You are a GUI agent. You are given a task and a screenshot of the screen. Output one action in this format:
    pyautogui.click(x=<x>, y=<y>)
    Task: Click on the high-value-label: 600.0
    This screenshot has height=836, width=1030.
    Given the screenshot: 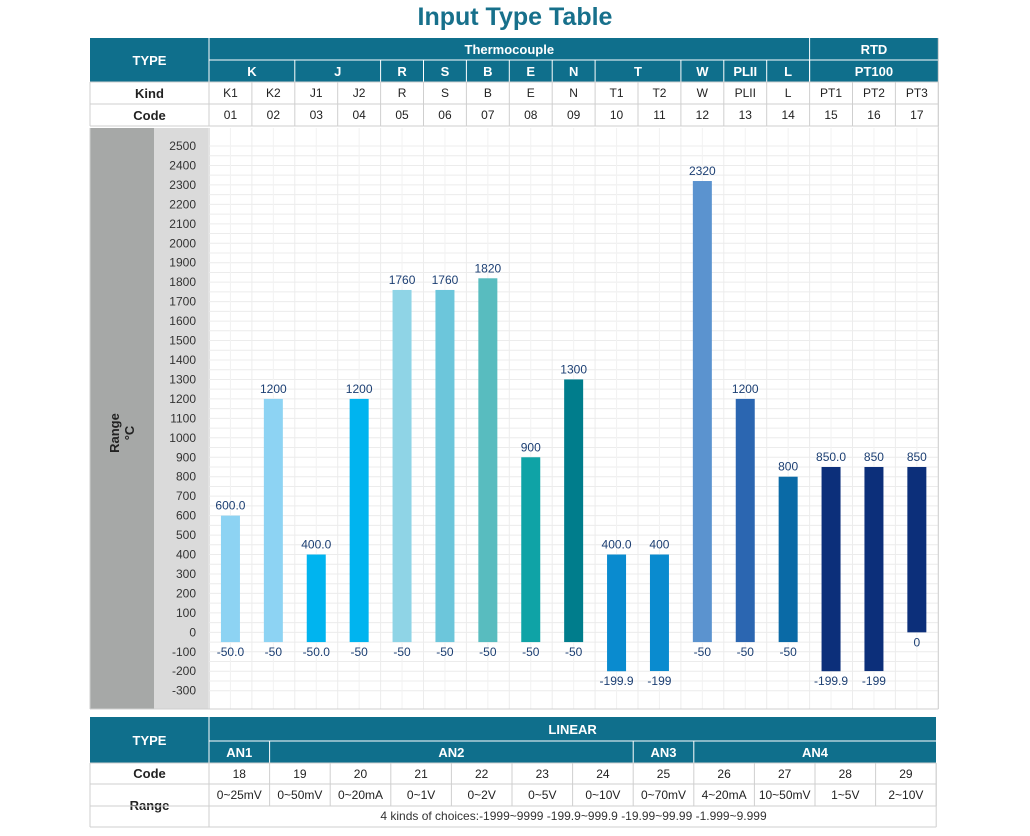 What is the action you would take?
    pyautogui.click(x=230, y=506)
    